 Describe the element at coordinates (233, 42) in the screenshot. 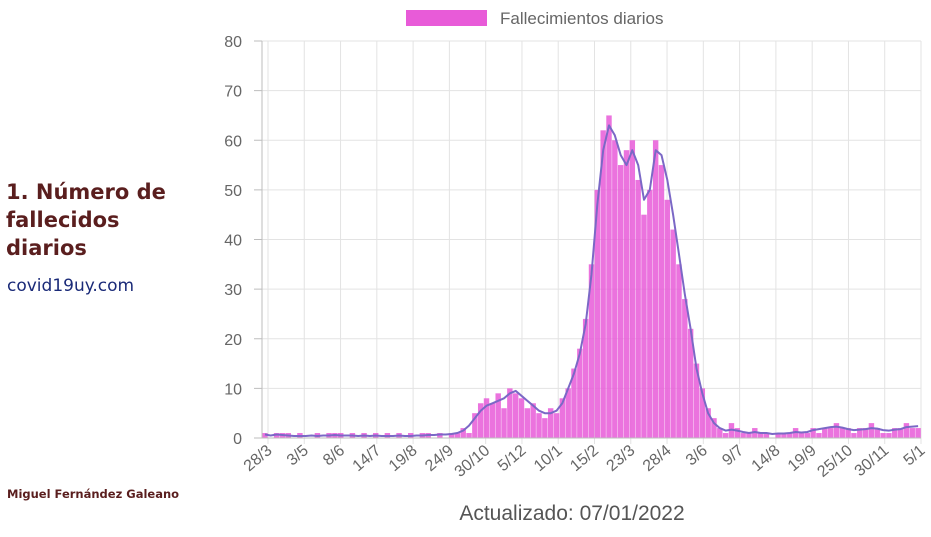

I see `y-tick-label: 80` at that location.